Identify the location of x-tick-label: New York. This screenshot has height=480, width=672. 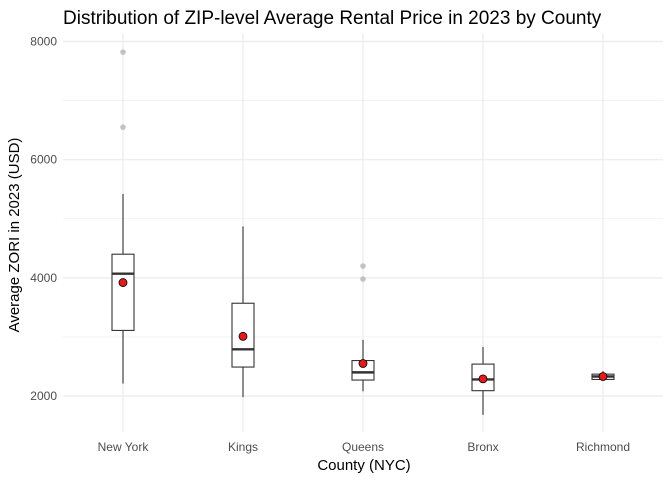
(124, 447).